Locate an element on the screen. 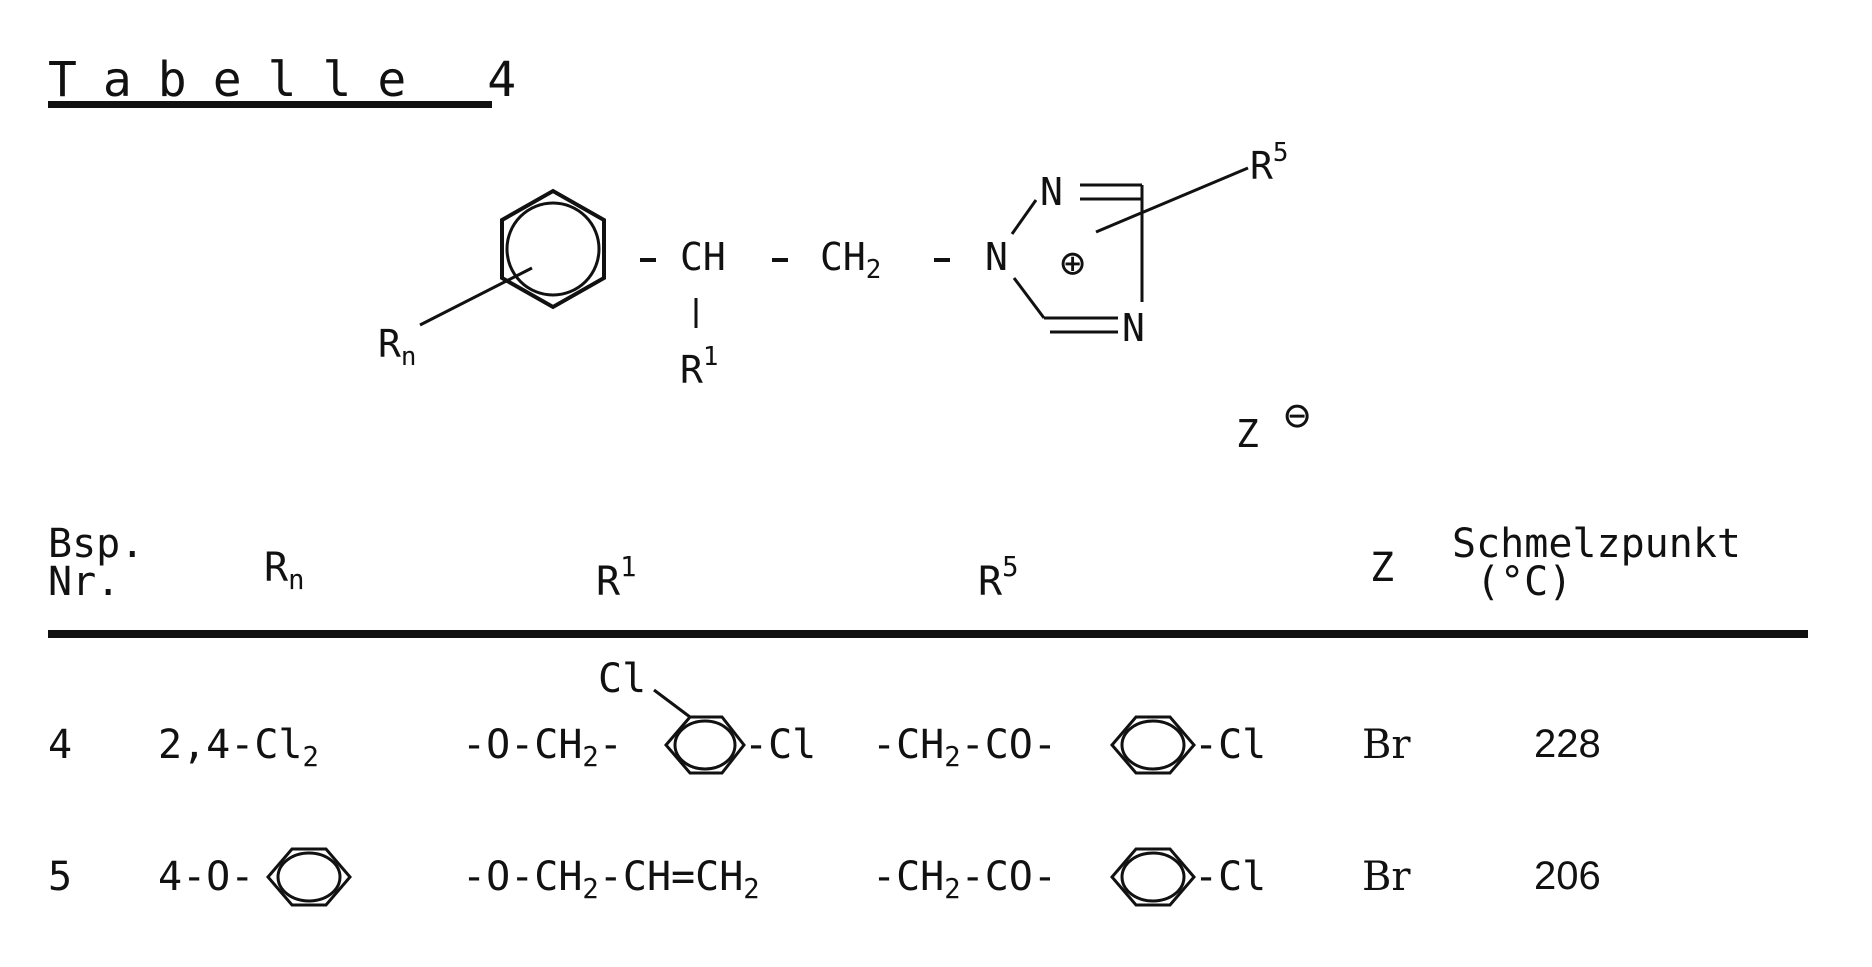 This screenshot has height=967, width=1872. r1-label: R1 is located at coordinates (699, 367).